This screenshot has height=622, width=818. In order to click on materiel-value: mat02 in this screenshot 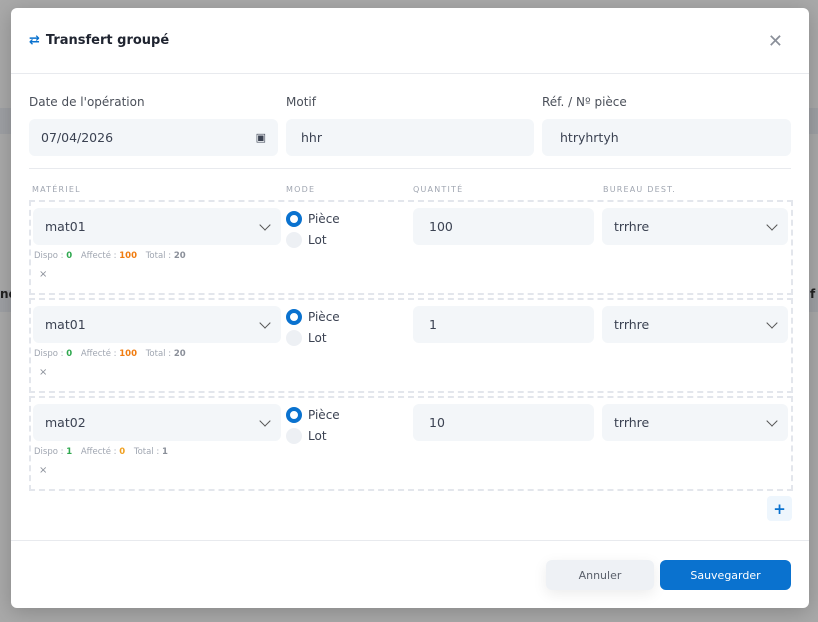, I will do `click(65, 422)`.